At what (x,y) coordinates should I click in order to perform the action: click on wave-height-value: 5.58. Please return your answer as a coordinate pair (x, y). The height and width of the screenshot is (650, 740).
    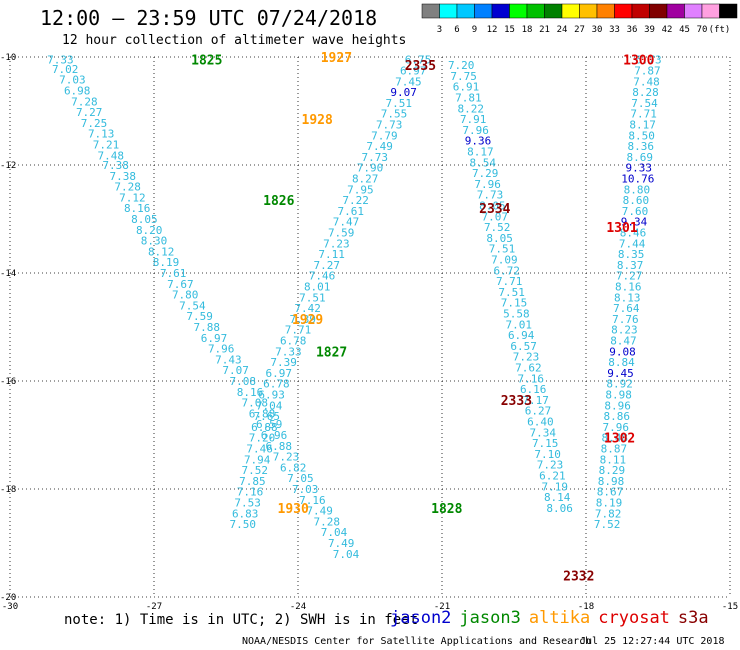
    Looking at the image, I should click on (516, 314).